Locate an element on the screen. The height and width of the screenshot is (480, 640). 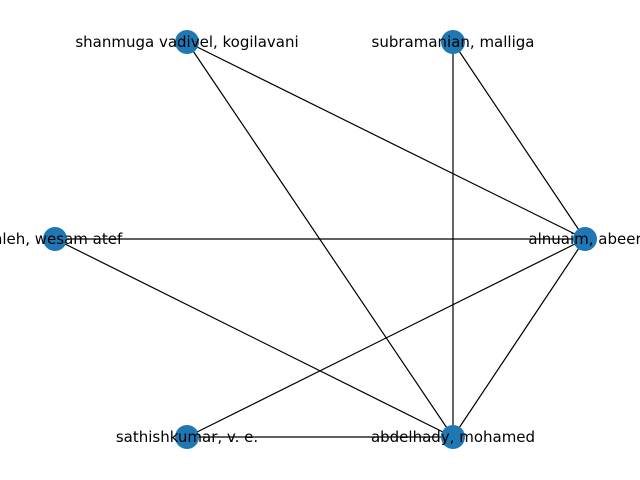
edge-subramanian-alnuaim is located at coordinates (519, 140).